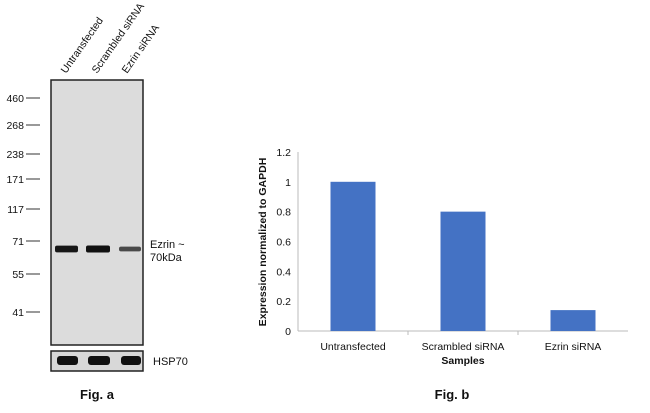 This screenshot has width=650, height=413. What do you see at coordinates (263, 242) in the screenshot?
I see `y-axis-label: Expression normalized to GAPDH` at bounding box center [263, 242].